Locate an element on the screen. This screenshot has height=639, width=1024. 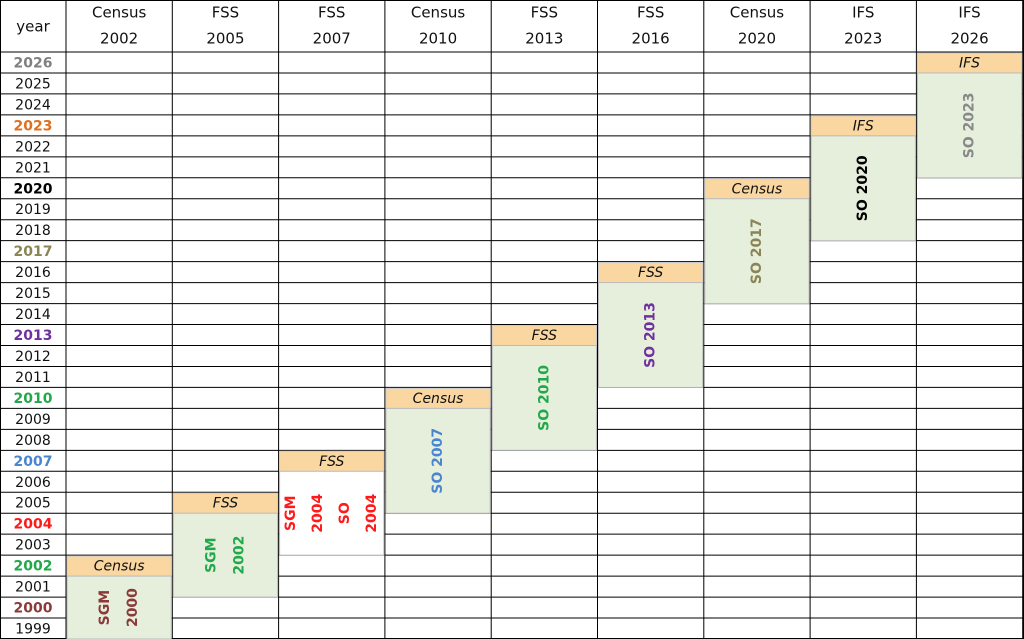
year-label: 2024 is located at coordinates (33, 105).